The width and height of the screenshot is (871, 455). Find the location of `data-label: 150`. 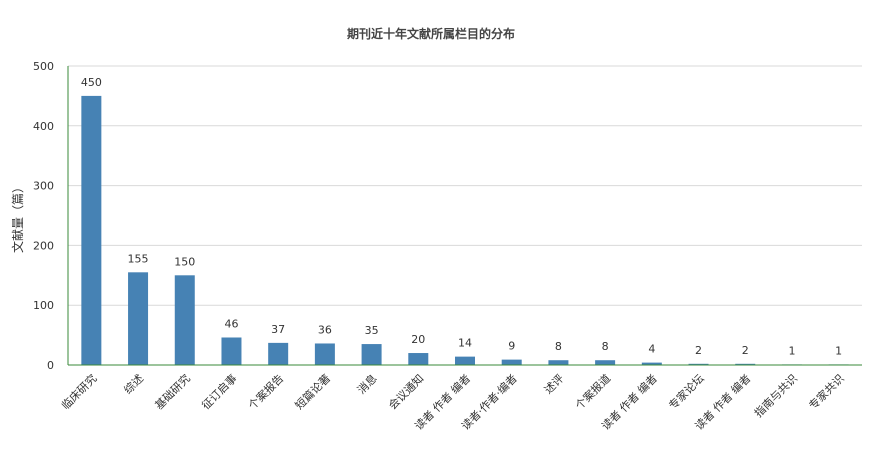

data-label: 150 is located at coordinates (184, 261).